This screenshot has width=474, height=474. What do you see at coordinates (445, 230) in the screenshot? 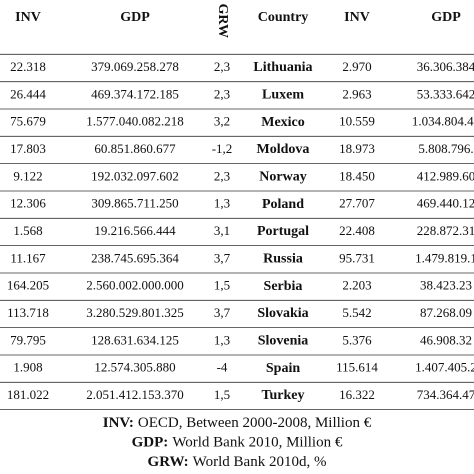
I see `table-cell: 228.872.31` at bounding box center [445, 230].